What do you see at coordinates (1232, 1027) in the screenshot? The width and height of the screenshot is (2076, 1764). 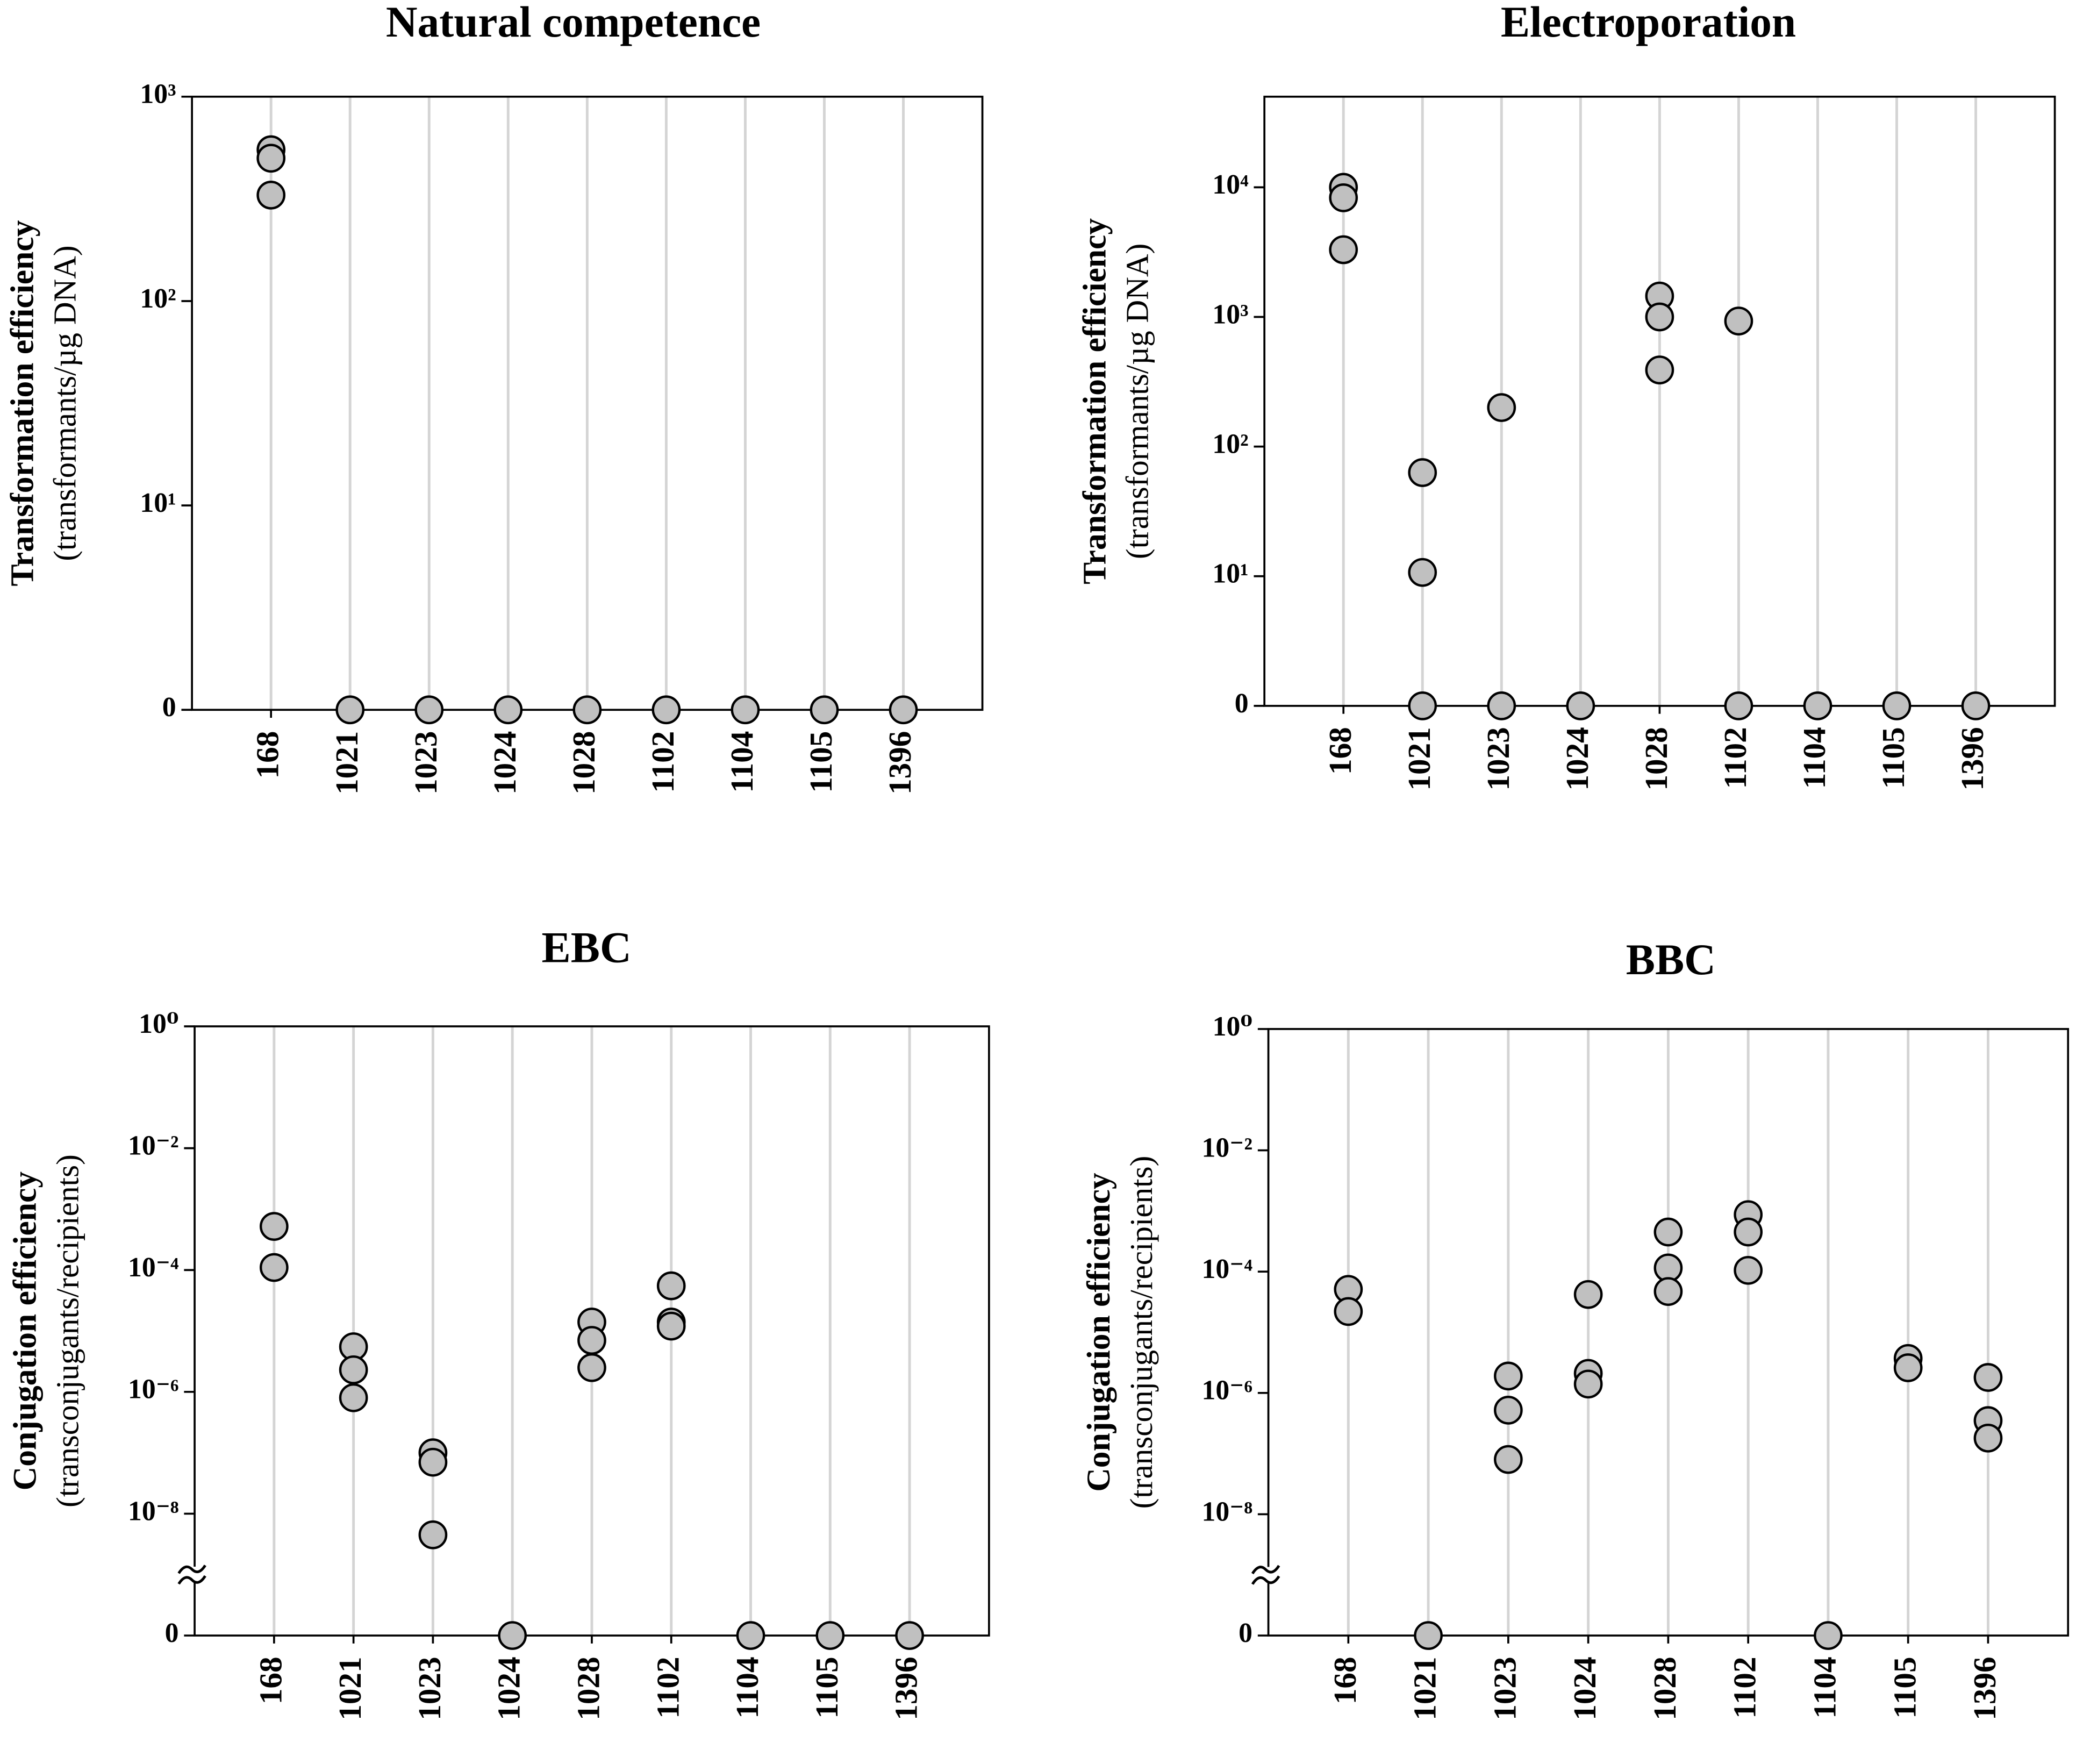 I see `y-tick-label: 10⁰` at bounding box center [1232, 1027].